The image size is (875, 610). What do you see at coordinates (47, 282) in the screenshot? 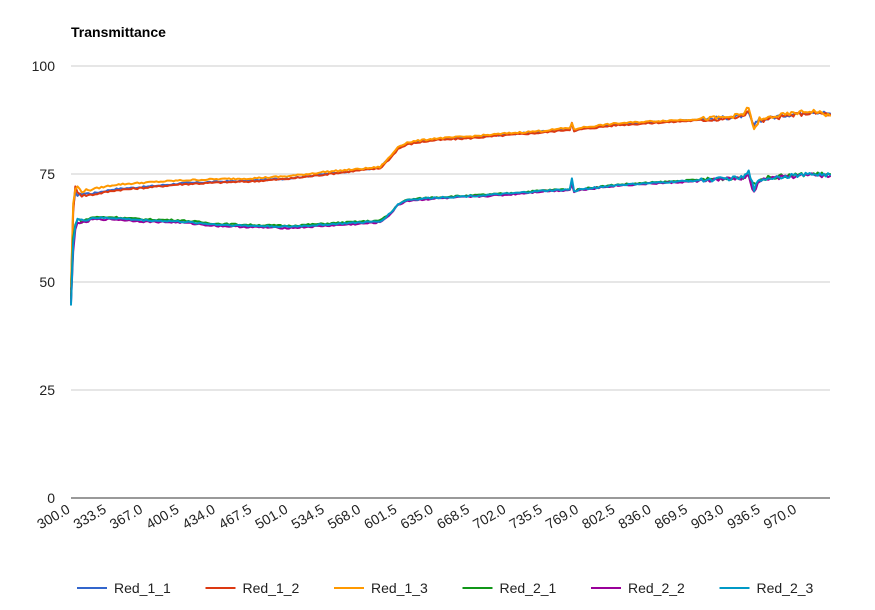
I see `y-tick-label: 50` at bounding box center [47, 282].